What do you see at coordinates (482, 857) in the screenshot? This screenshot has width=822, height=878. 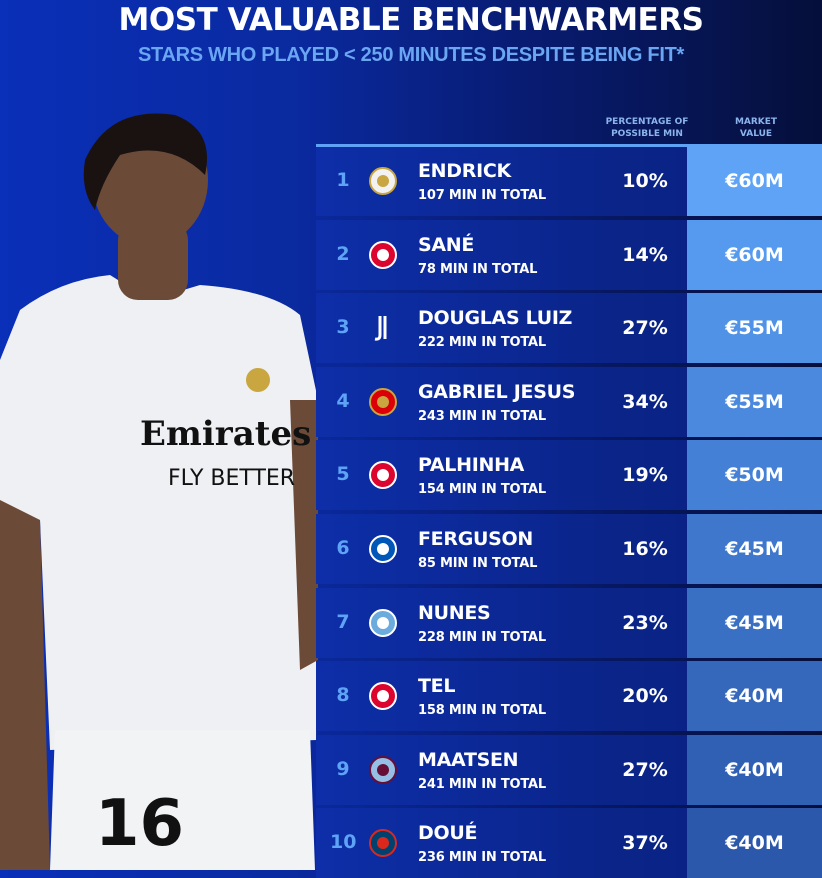 I see `minutes-played: 236 MIN IN TOTAL` at bounding box center [482, 857].